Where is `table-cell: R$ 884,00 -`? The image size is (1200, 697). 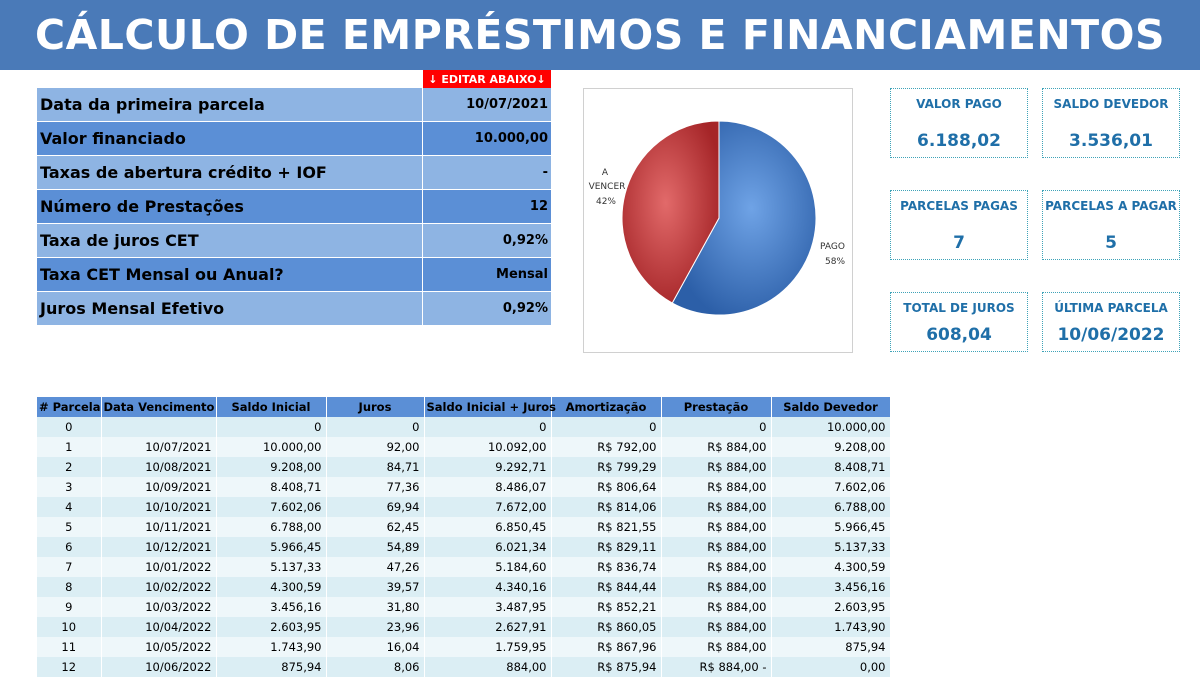 table-cell: R$ 884,00 - is located at coordinates (716, 667).